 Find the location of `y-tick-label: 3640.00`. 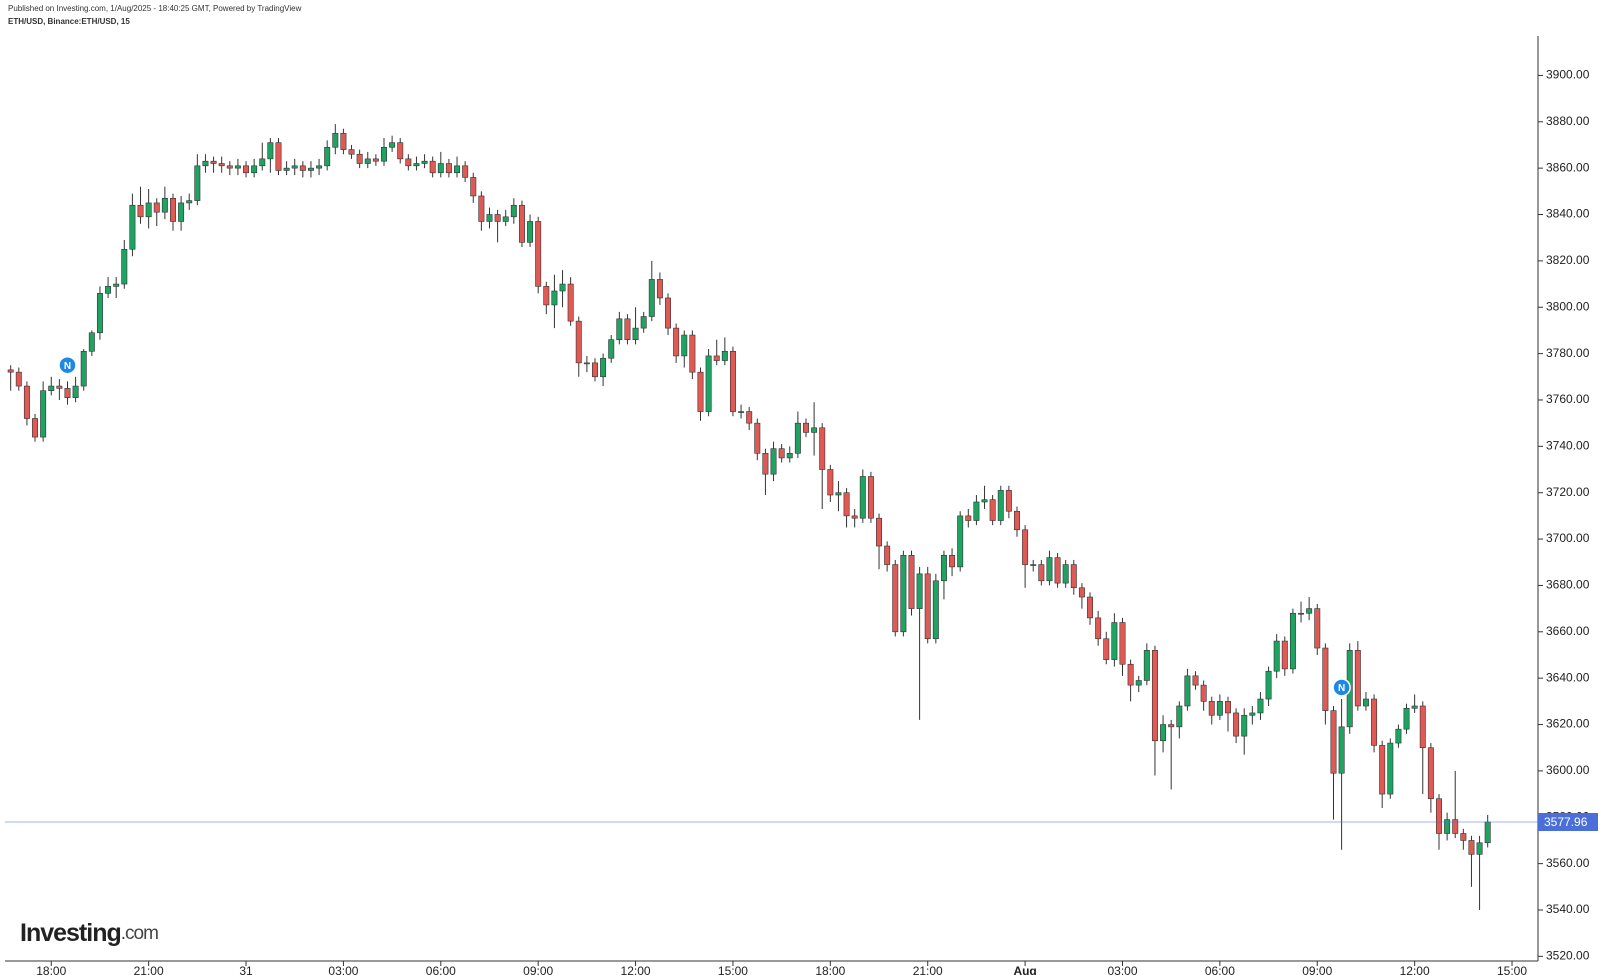

y-tick-label: 3640.00 is located at coordinates (1568, 677).